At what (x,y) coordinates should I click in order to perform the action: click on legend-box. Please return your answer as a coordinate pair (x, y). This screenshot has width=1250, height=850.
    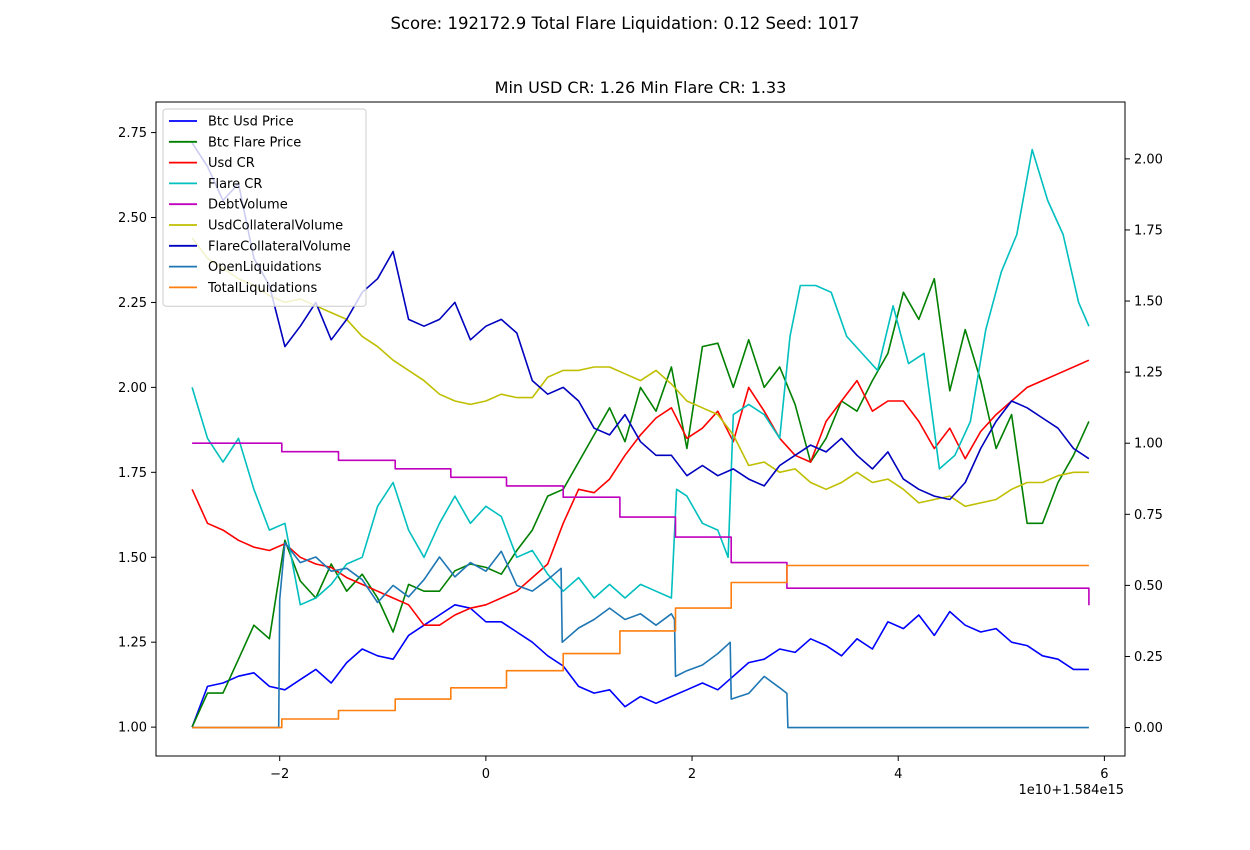
    Looking at the image, I should click on (264, 207).